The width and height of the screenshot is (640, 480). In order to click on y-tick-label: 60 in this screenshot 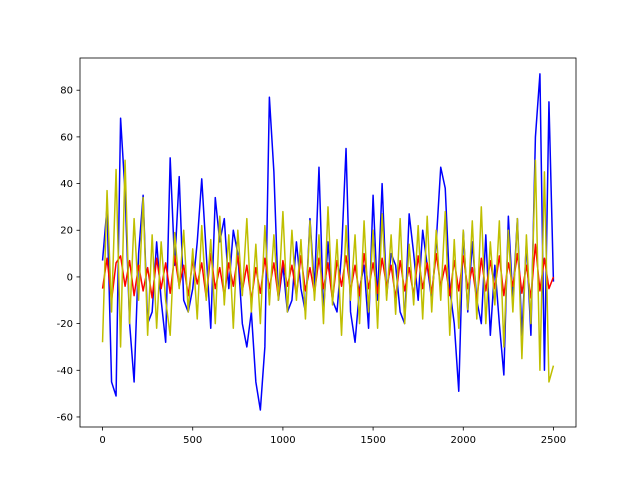, I will do `click(66, 137)`.